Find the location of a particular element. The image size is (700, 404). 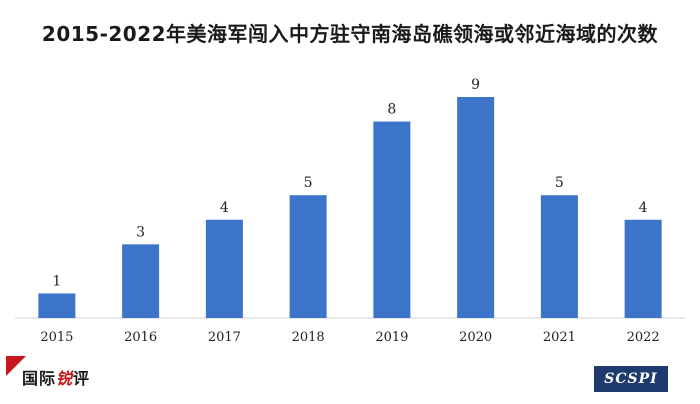

logo-left-main: 国际 is located at coordinates (39, 378).